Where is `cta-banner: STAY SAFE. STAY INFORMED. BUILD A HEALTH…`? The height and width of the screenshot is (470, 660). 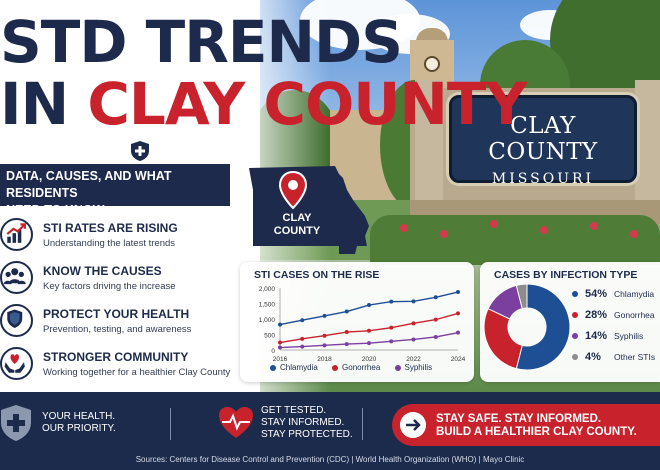
cta-banner: STAY SAFE. STAY INFORMED. BUILD A HEALTH… is located at coordinates (526, 425).